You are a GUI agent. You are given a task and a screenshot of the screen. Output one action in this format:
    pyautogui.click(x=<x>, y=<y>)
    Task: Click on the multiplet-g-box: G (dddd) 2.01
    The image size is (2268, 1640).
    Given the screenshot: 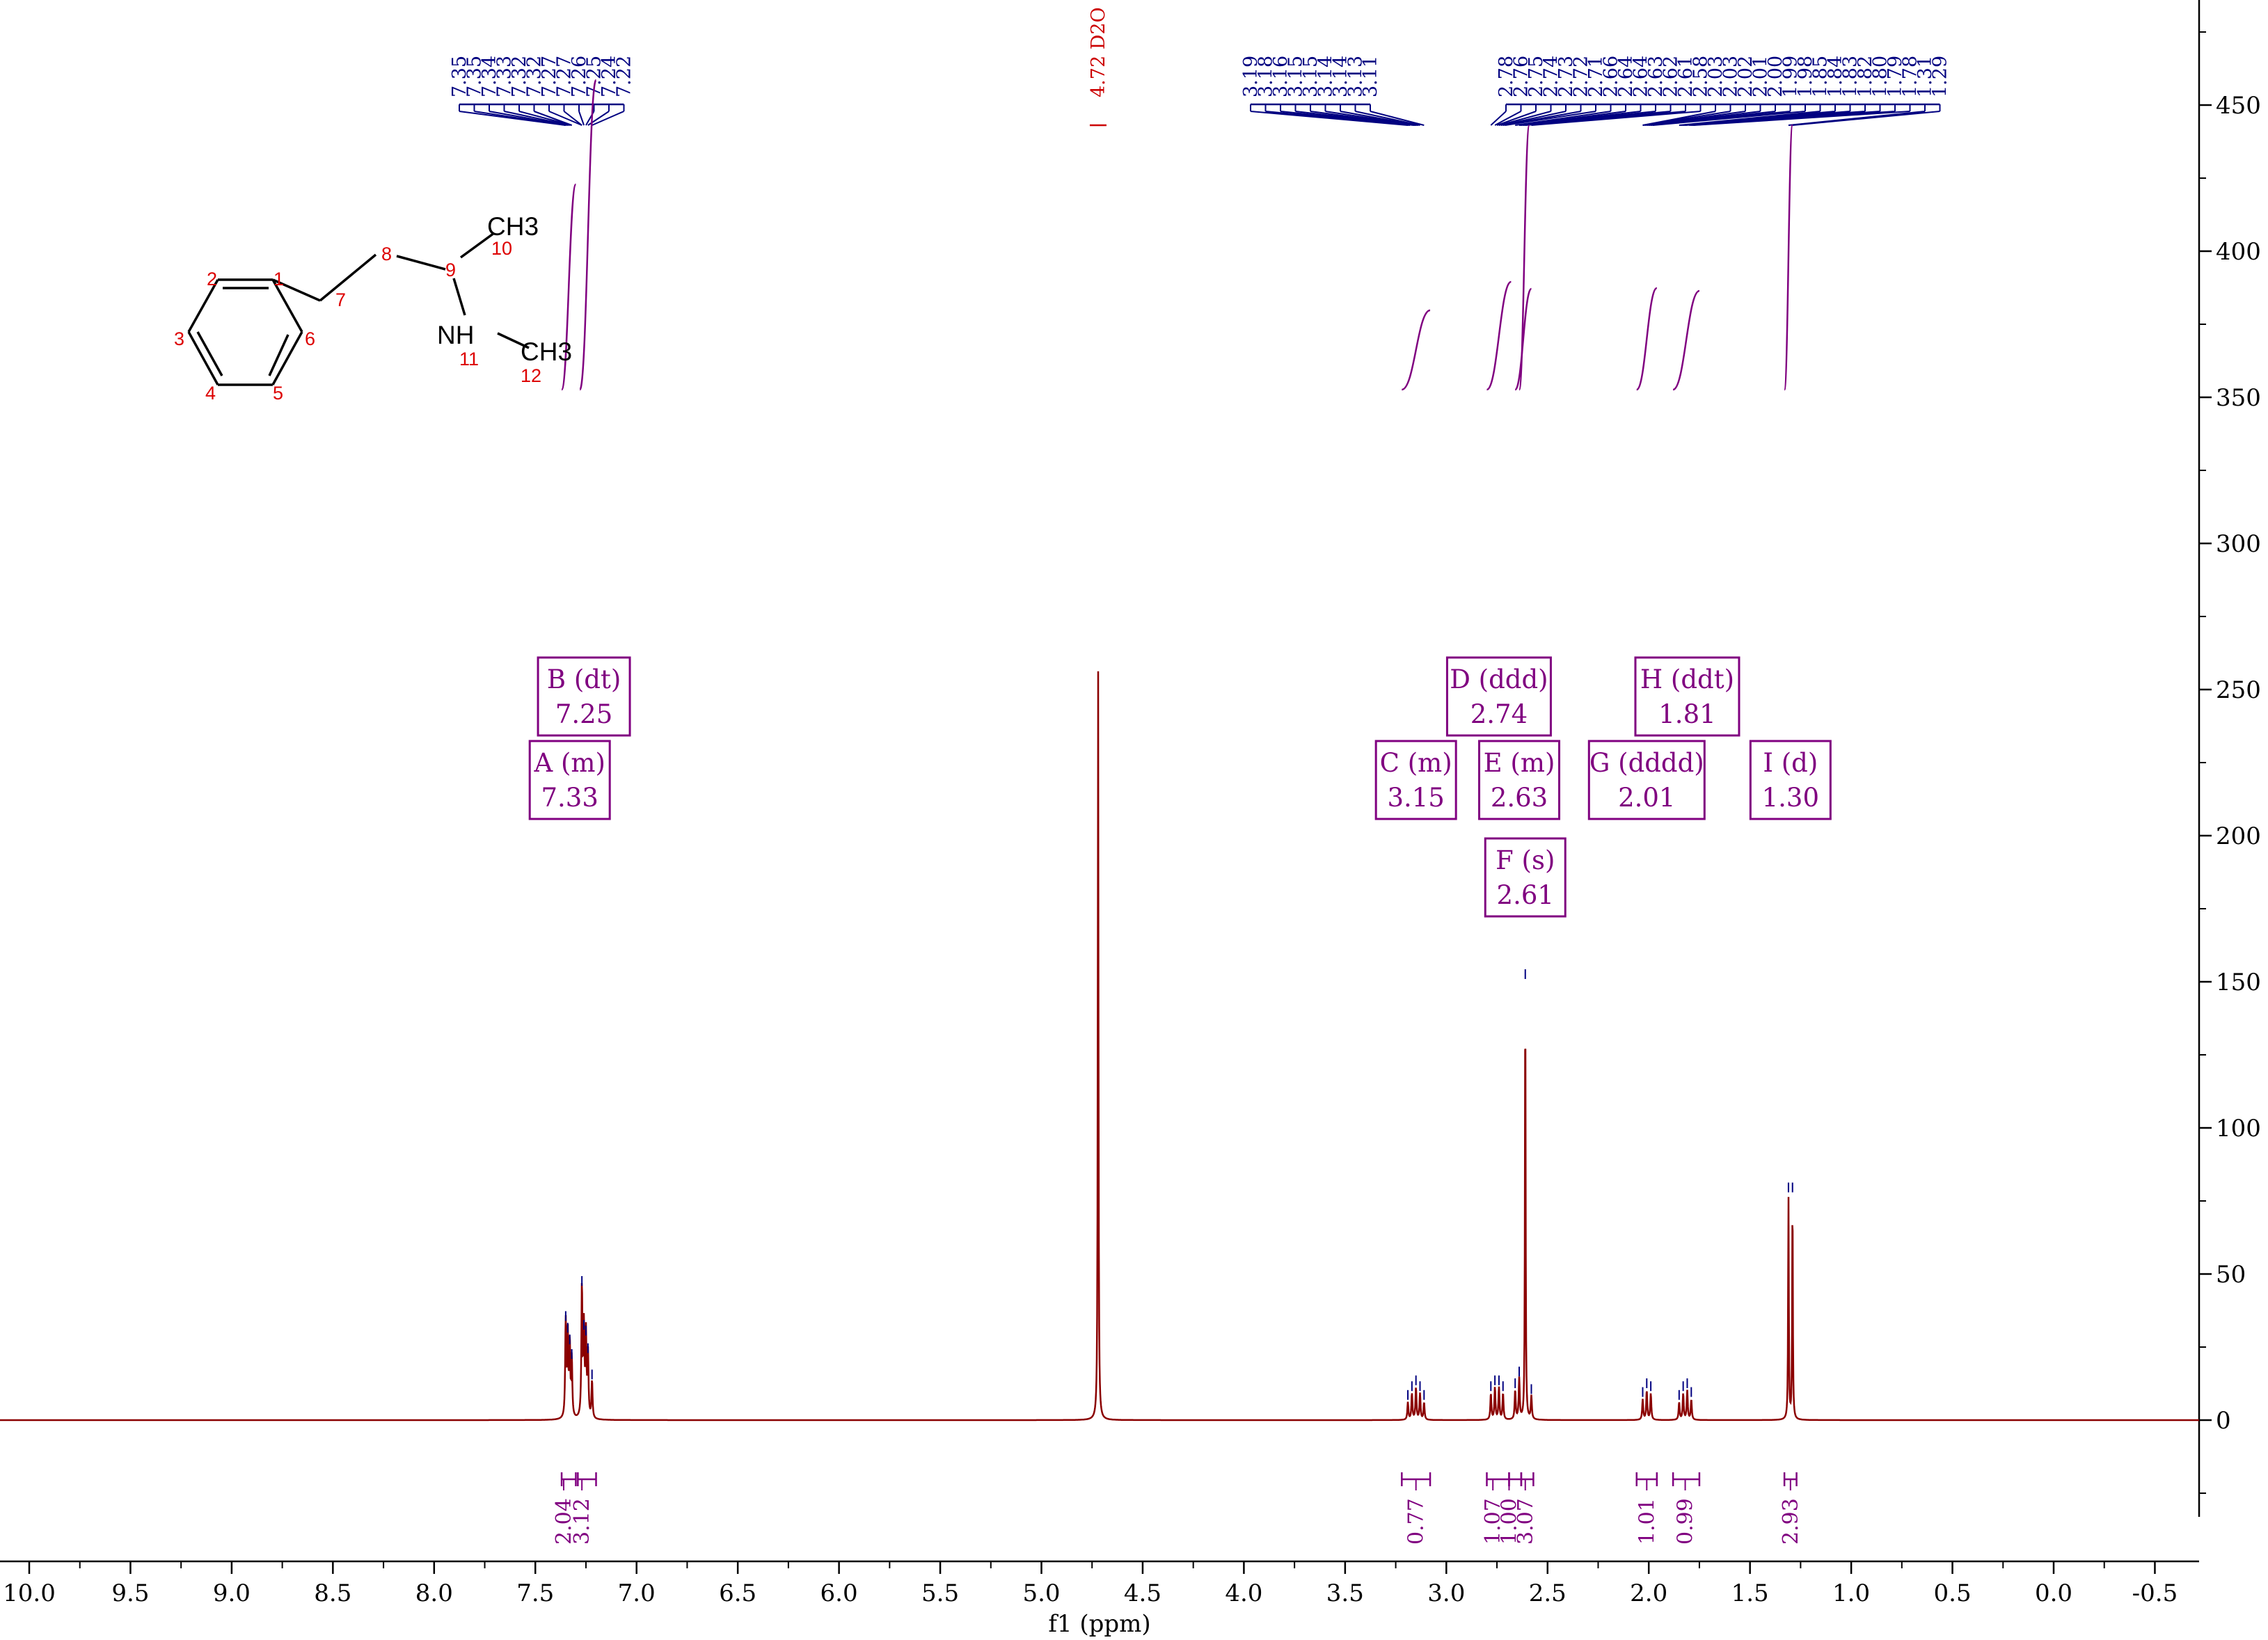 What is the action you would take?
    pyautogui.click(x=1647, y=780)
    